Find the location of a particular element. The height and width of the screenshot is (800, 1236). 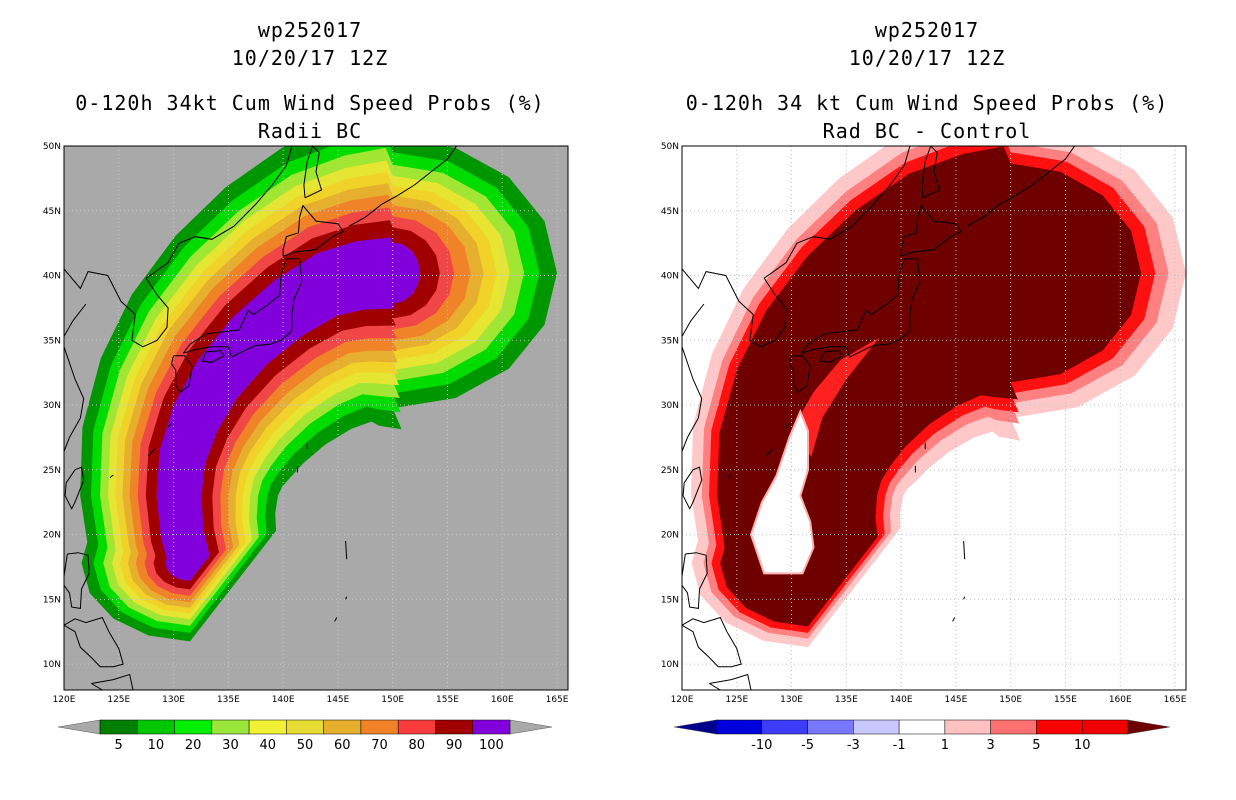

colorbar-label: -3 is located at coordinates (853, 745).